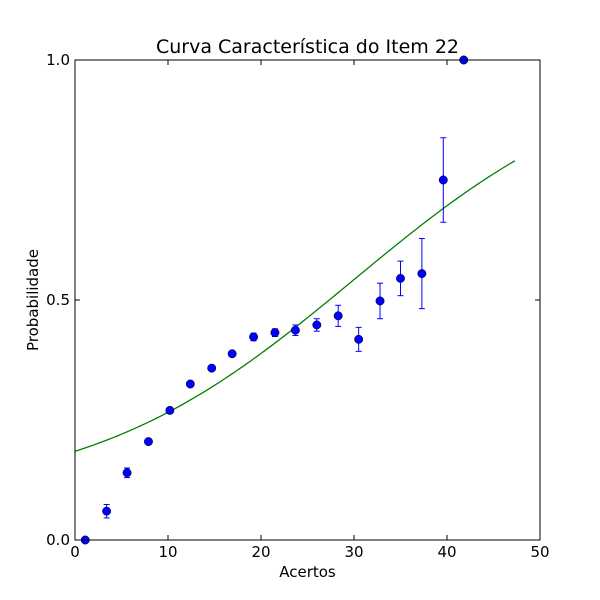 This screenshot has height=600, width=600. I want to click on x-axis-label: Acertos, so click(307, 572).